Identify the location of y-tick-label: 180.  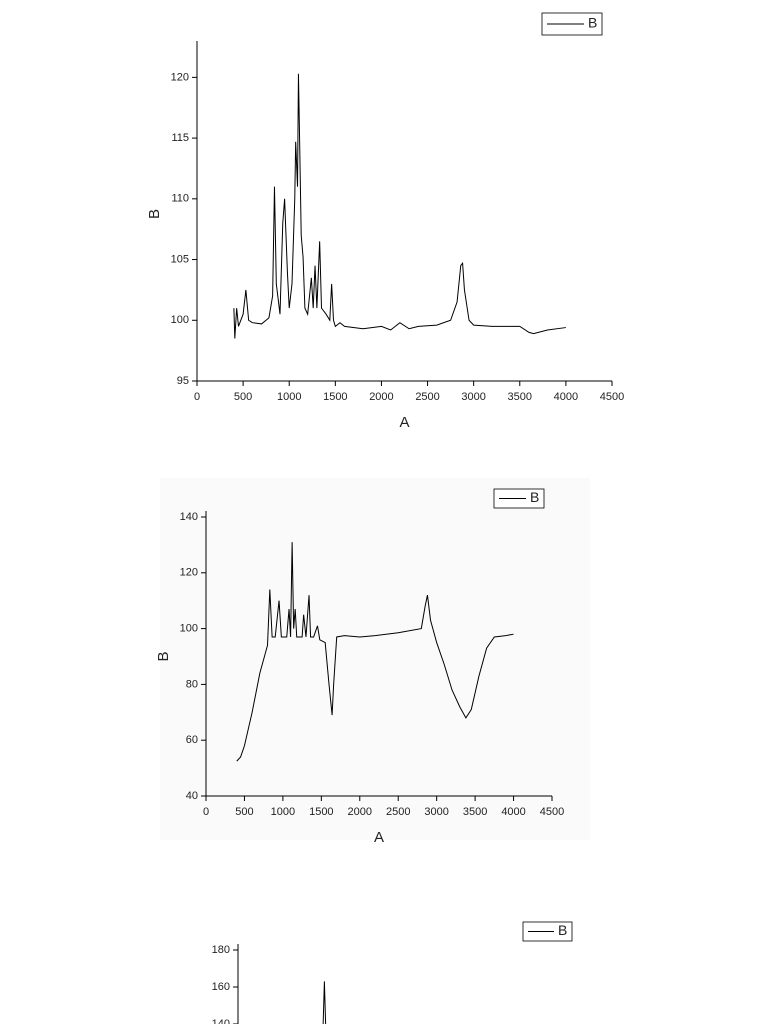
(221, 950).